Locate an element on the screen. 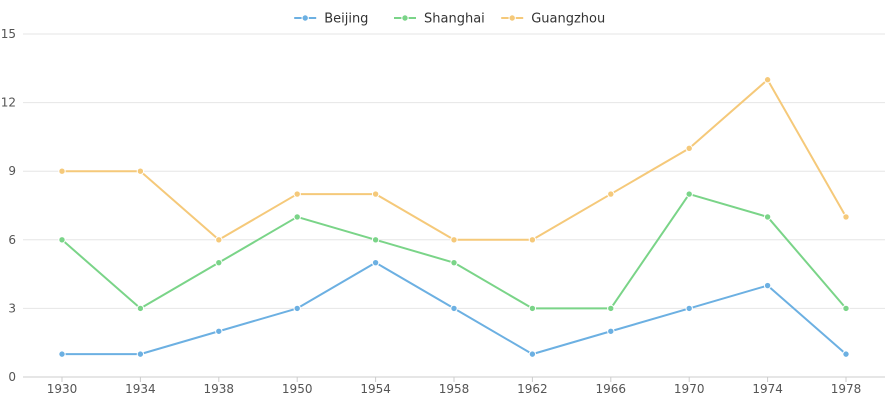 Image resolution: width=892 pixels, height=414 pixels. legend-label: Shanghai is located at coordinates (454, 19).